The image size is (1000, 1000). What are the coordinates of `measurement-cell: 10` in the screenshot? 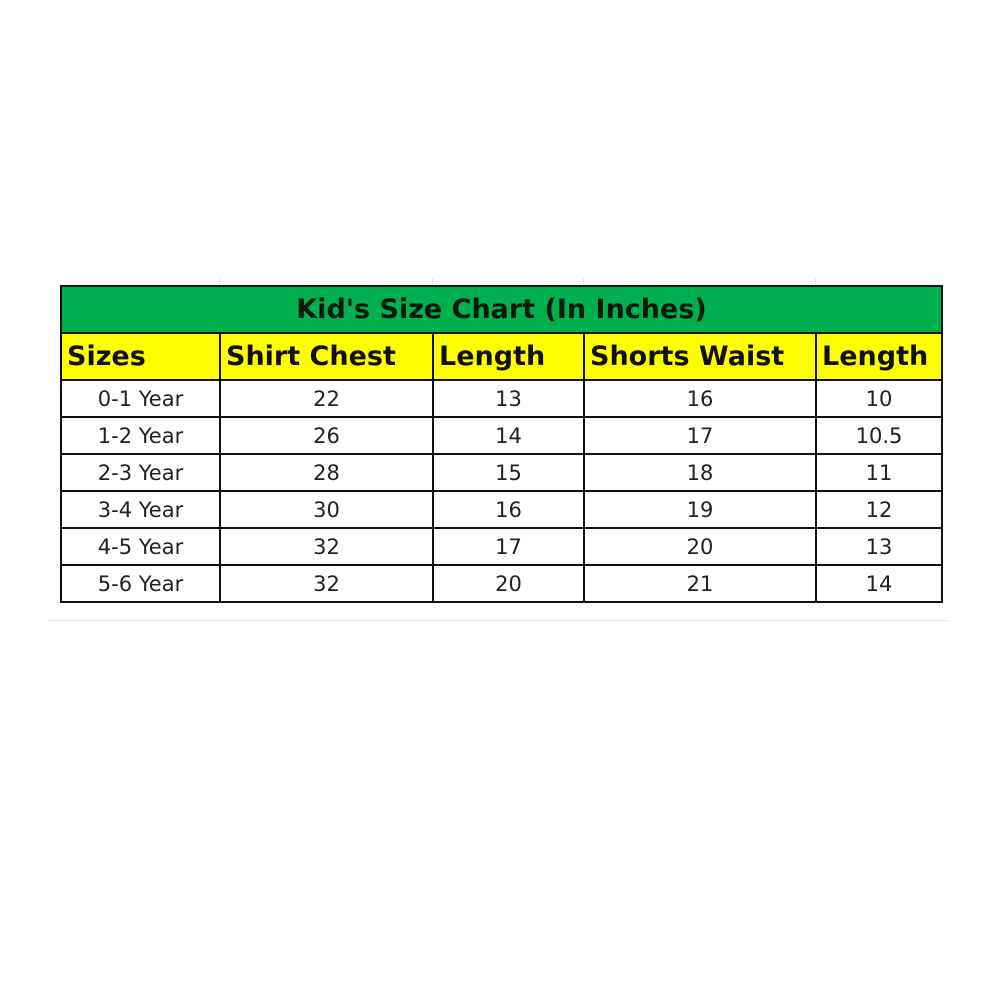 It's located at (879, 398).